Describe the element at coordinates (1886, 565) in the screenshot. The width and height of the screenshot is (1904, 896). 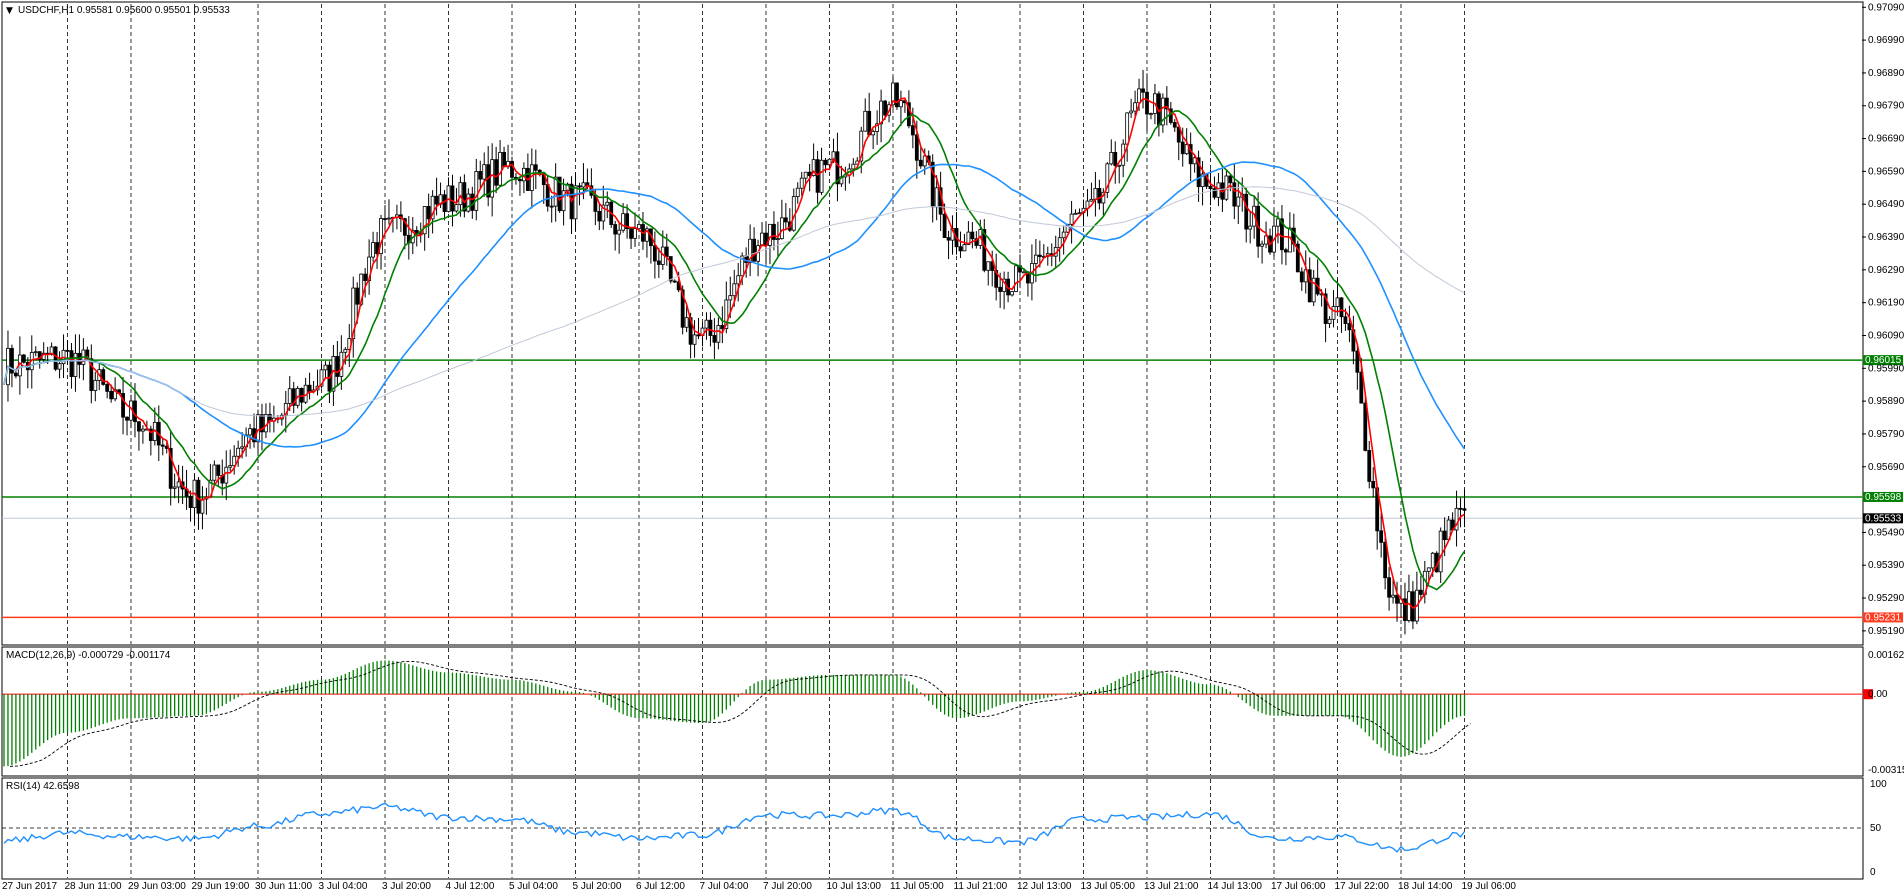
I see `y-tick-label: 0.95390` at that location.